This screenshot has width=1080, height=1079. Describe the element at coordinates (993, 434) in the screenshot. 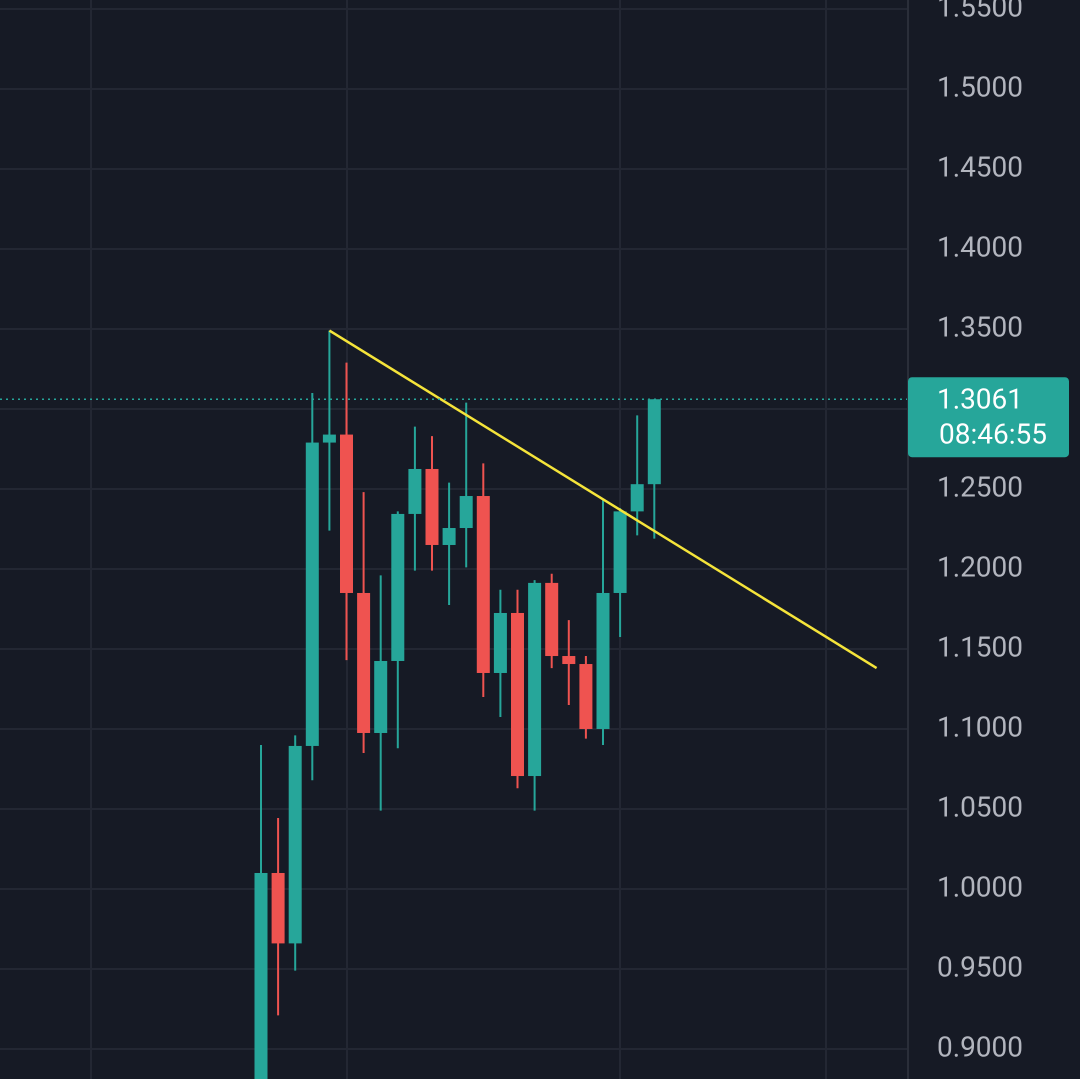

I see `countdown-label: 08:46:55` at that location.